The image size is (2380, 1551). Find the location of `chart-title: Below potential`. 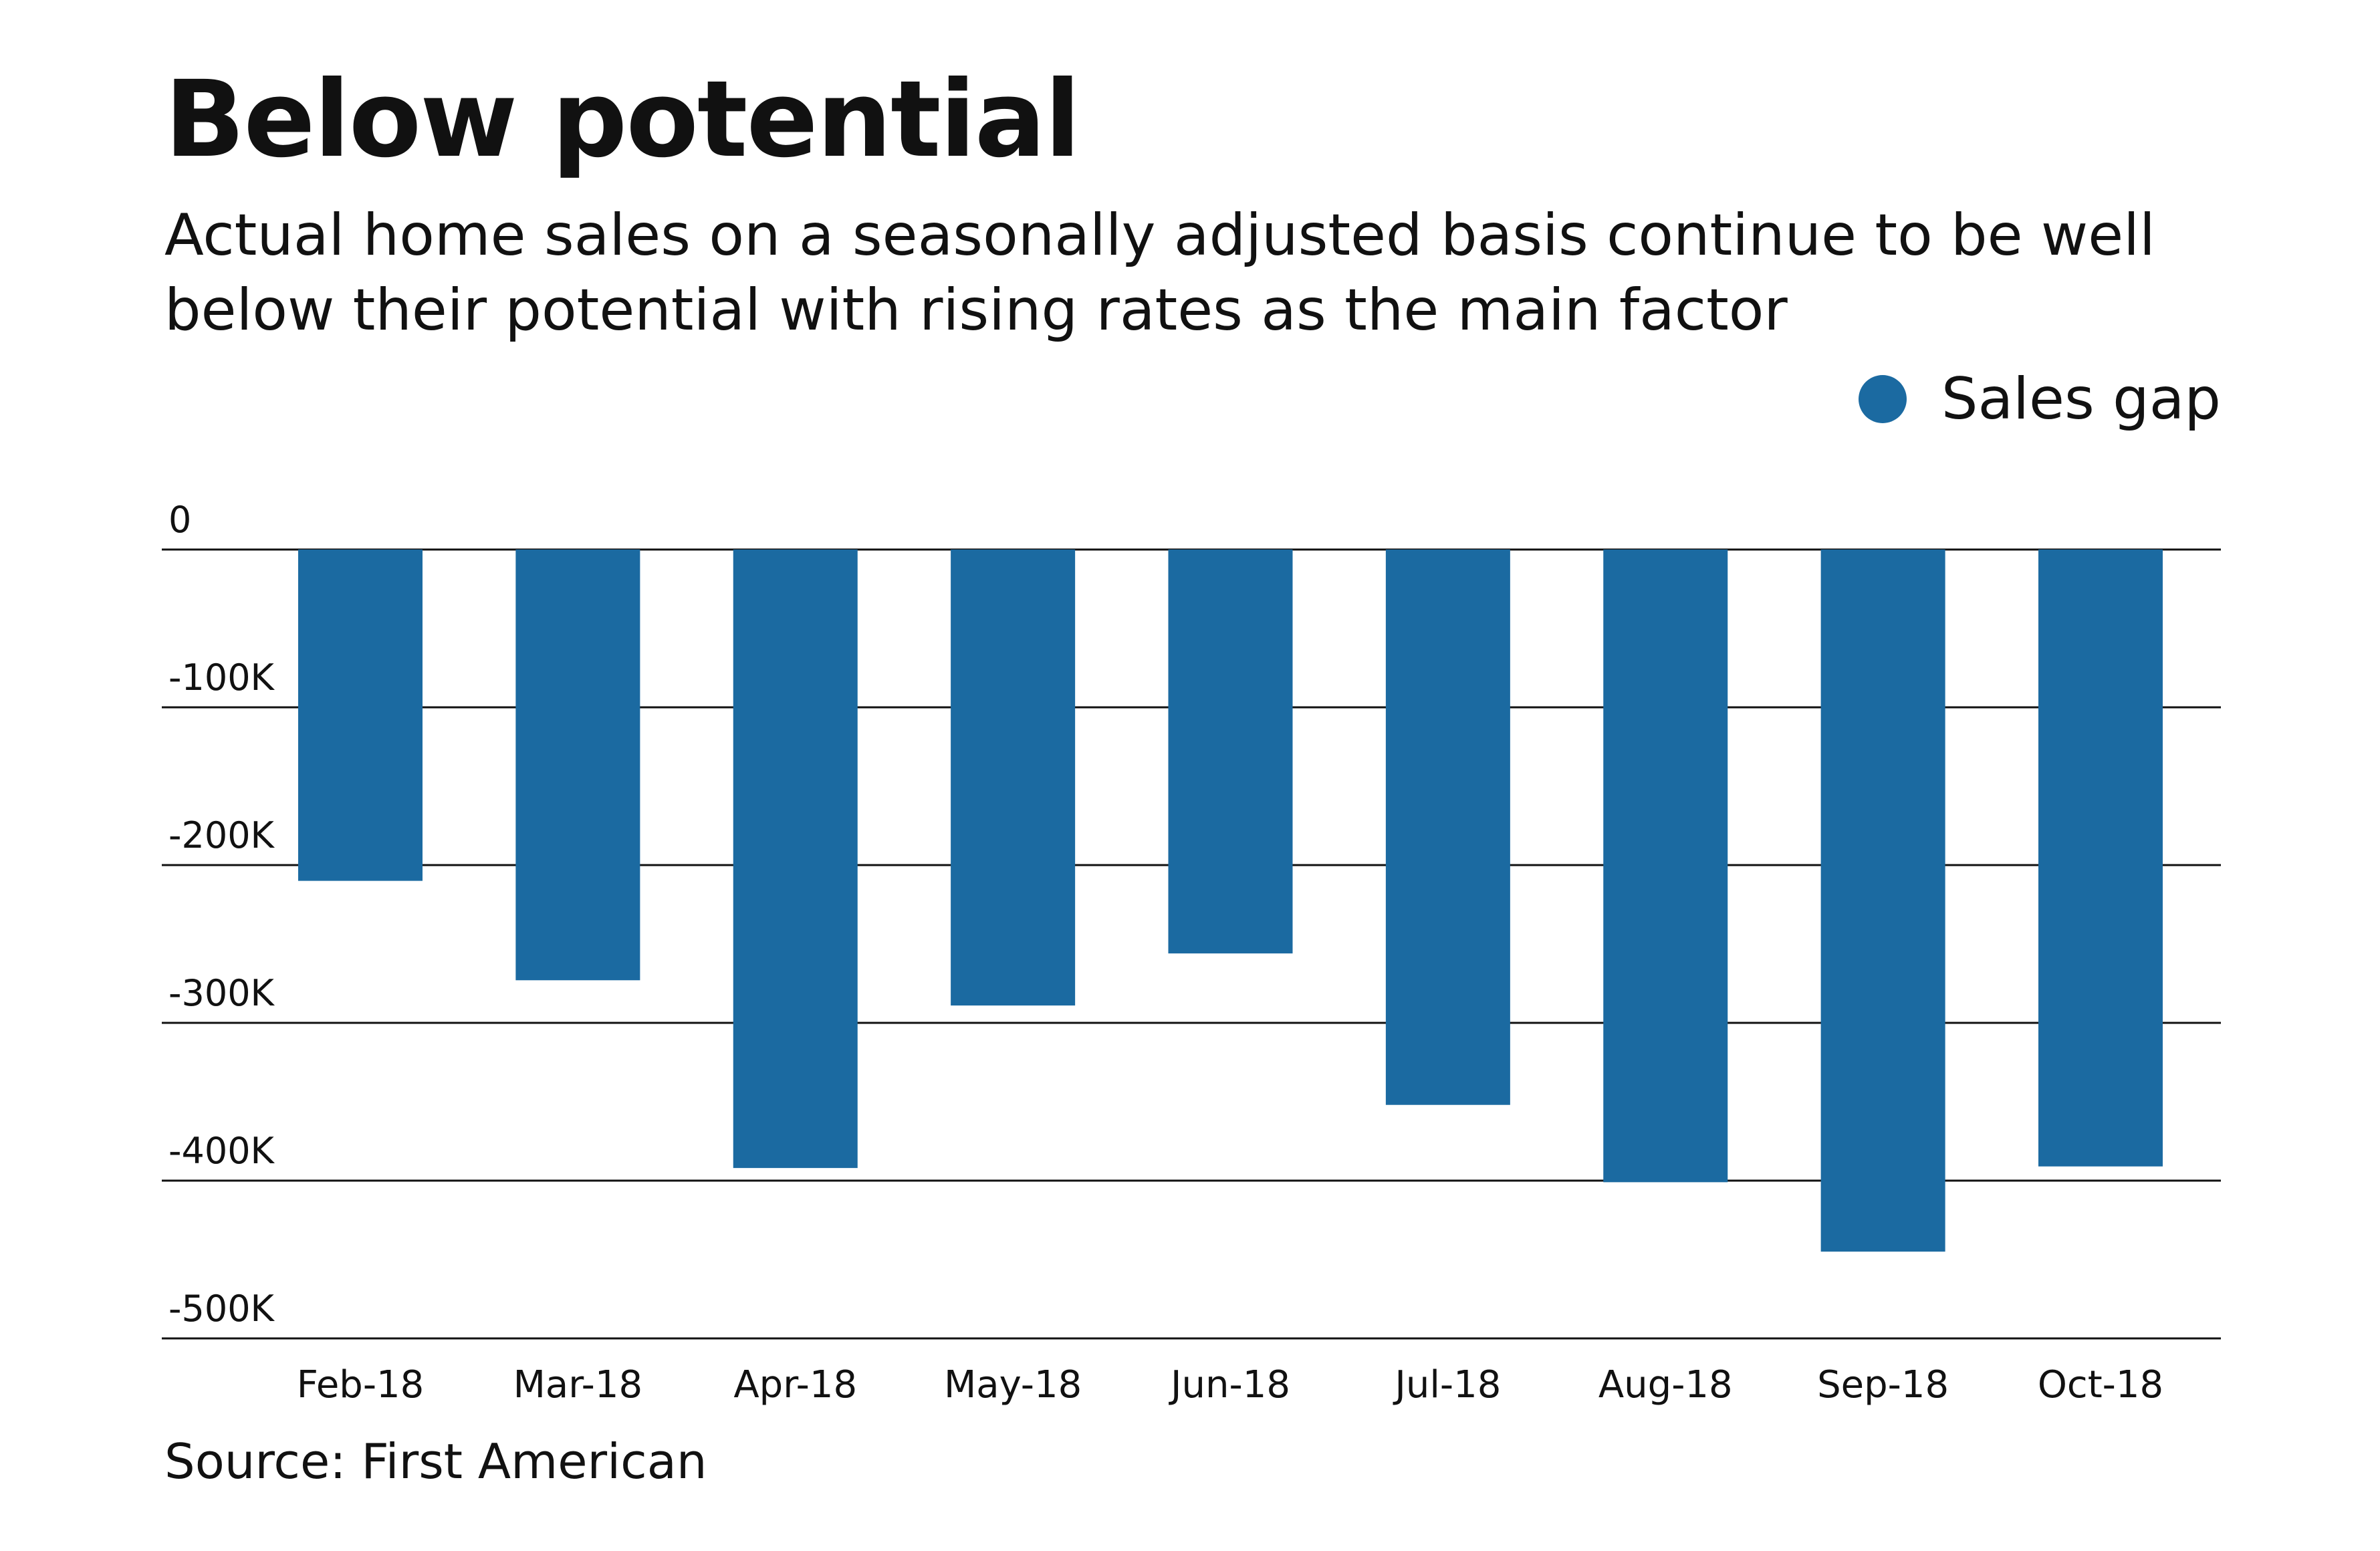

chart-title: Below potential is located at coordinates (622, 119).